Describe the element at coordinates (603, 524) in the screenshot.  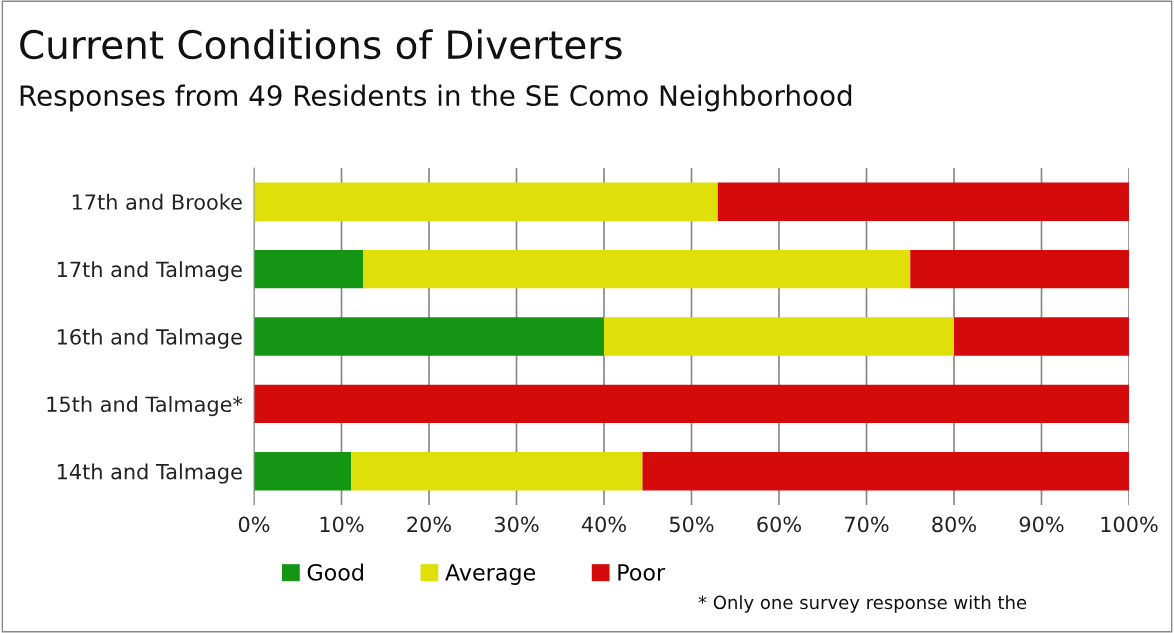
I see `x-tick-label: 40%` at that location.